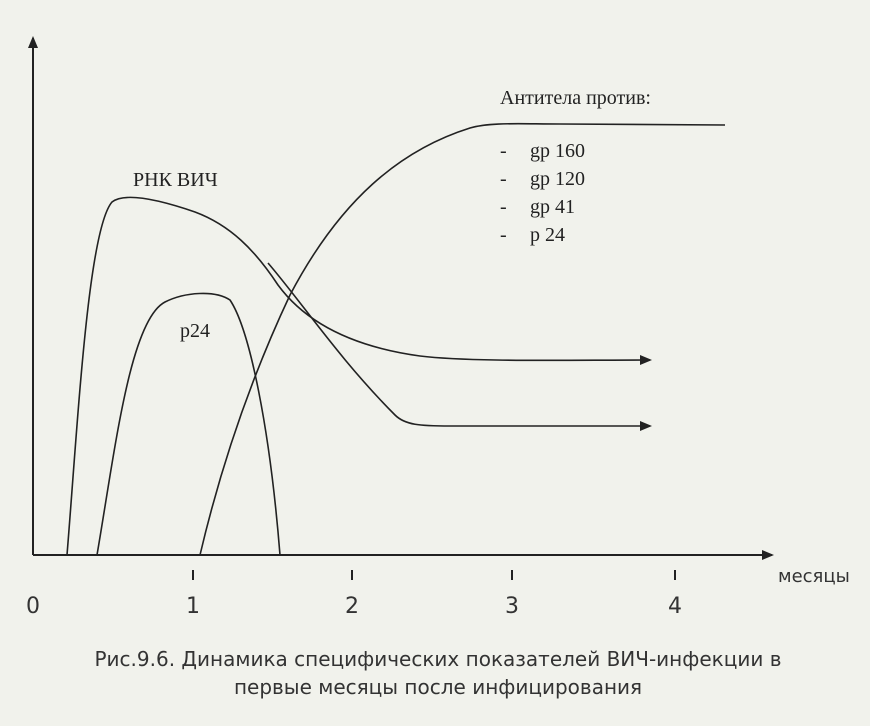 This screenshot has width=870, height=726. Describe the element at coordinates (188, 424) in the screenshot. I see `p24-curve` at that location.